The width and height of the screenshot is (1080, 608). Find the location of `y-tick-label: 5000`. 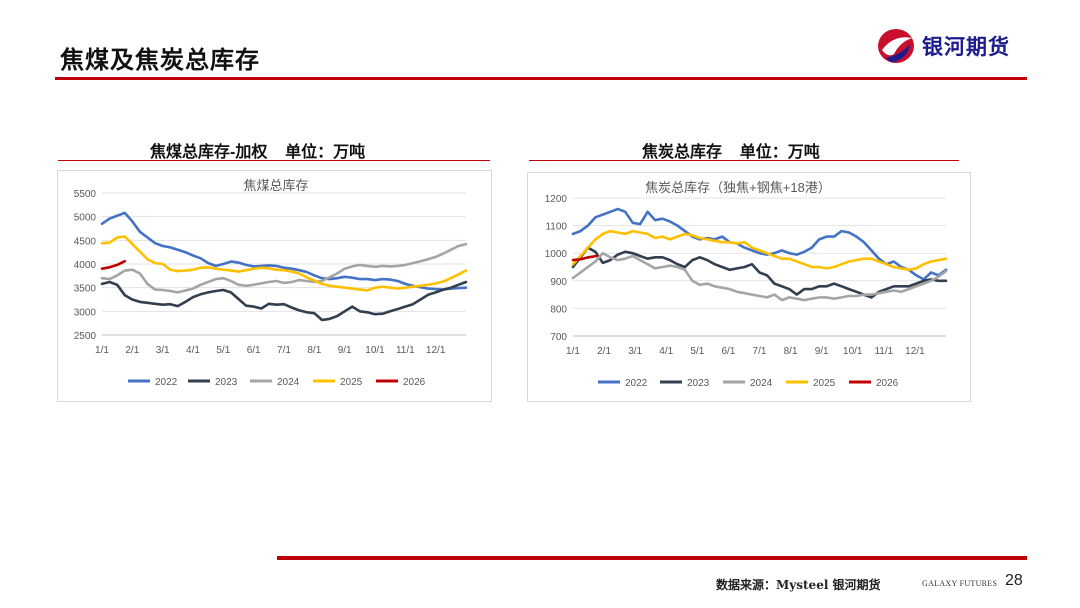

y-tick-label: 5000 is located at coordinates (85, 218).